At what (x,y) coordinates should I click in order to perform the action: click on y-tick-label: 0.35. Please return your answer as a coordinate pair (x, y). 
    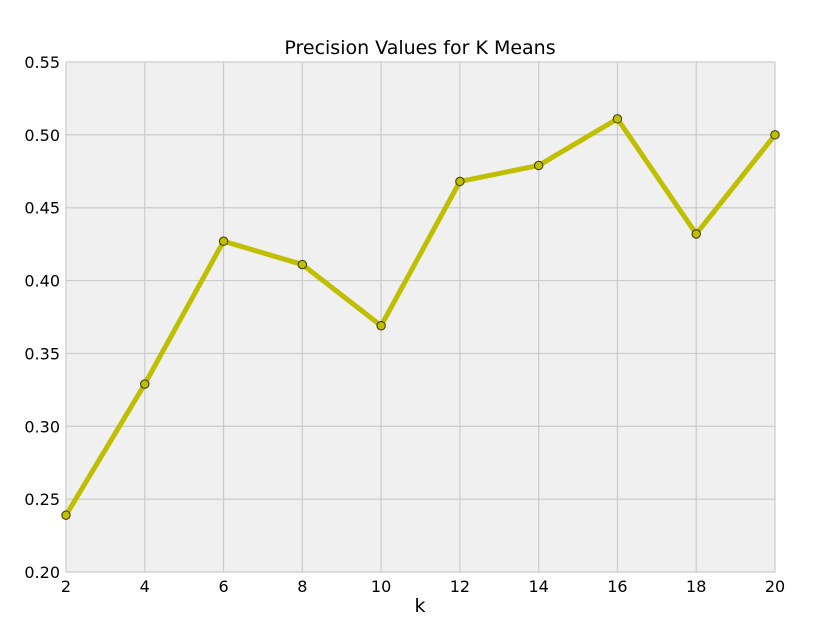
    Looking at the image, I should click on (42, 353).